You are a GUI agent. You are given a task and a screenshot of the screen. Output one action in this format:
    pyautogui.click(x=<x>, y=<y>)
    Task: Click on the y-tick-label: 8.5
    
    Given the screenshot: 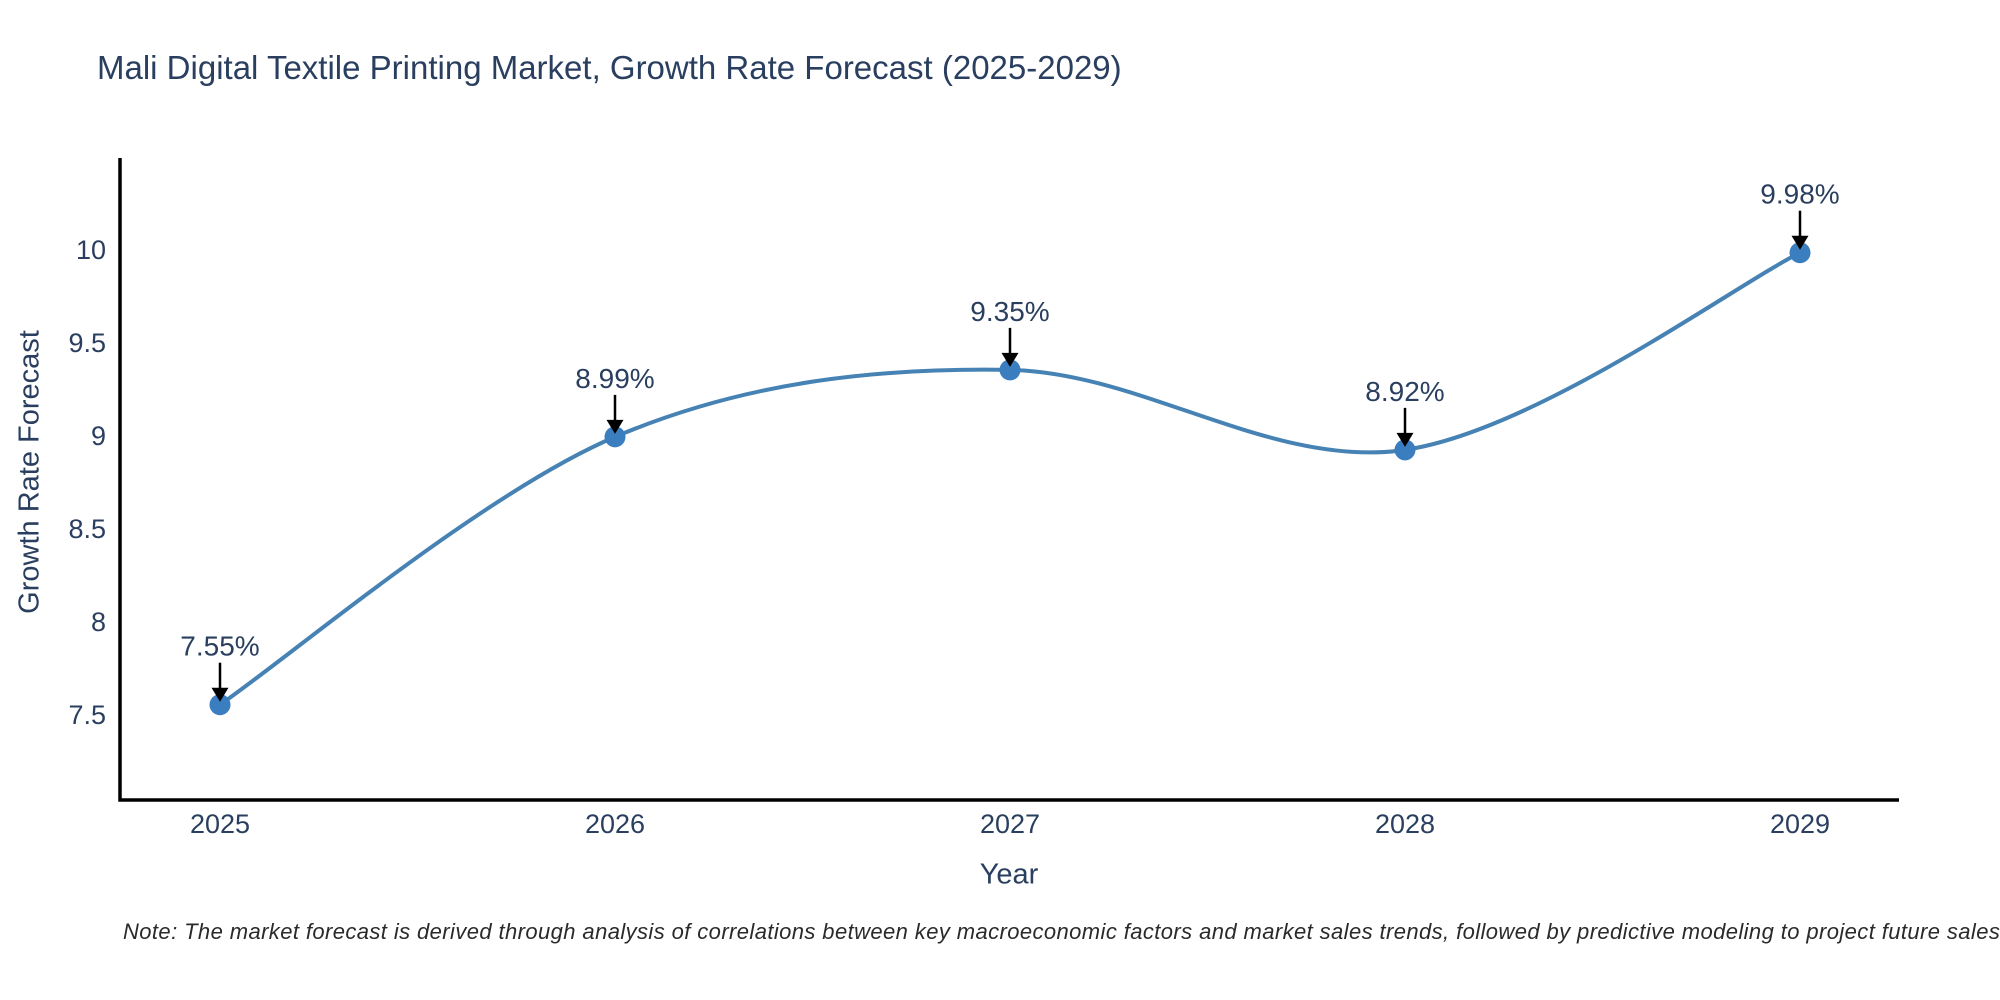 What is the action you would take?
    pyautogui.click(x=87, y=529)
    